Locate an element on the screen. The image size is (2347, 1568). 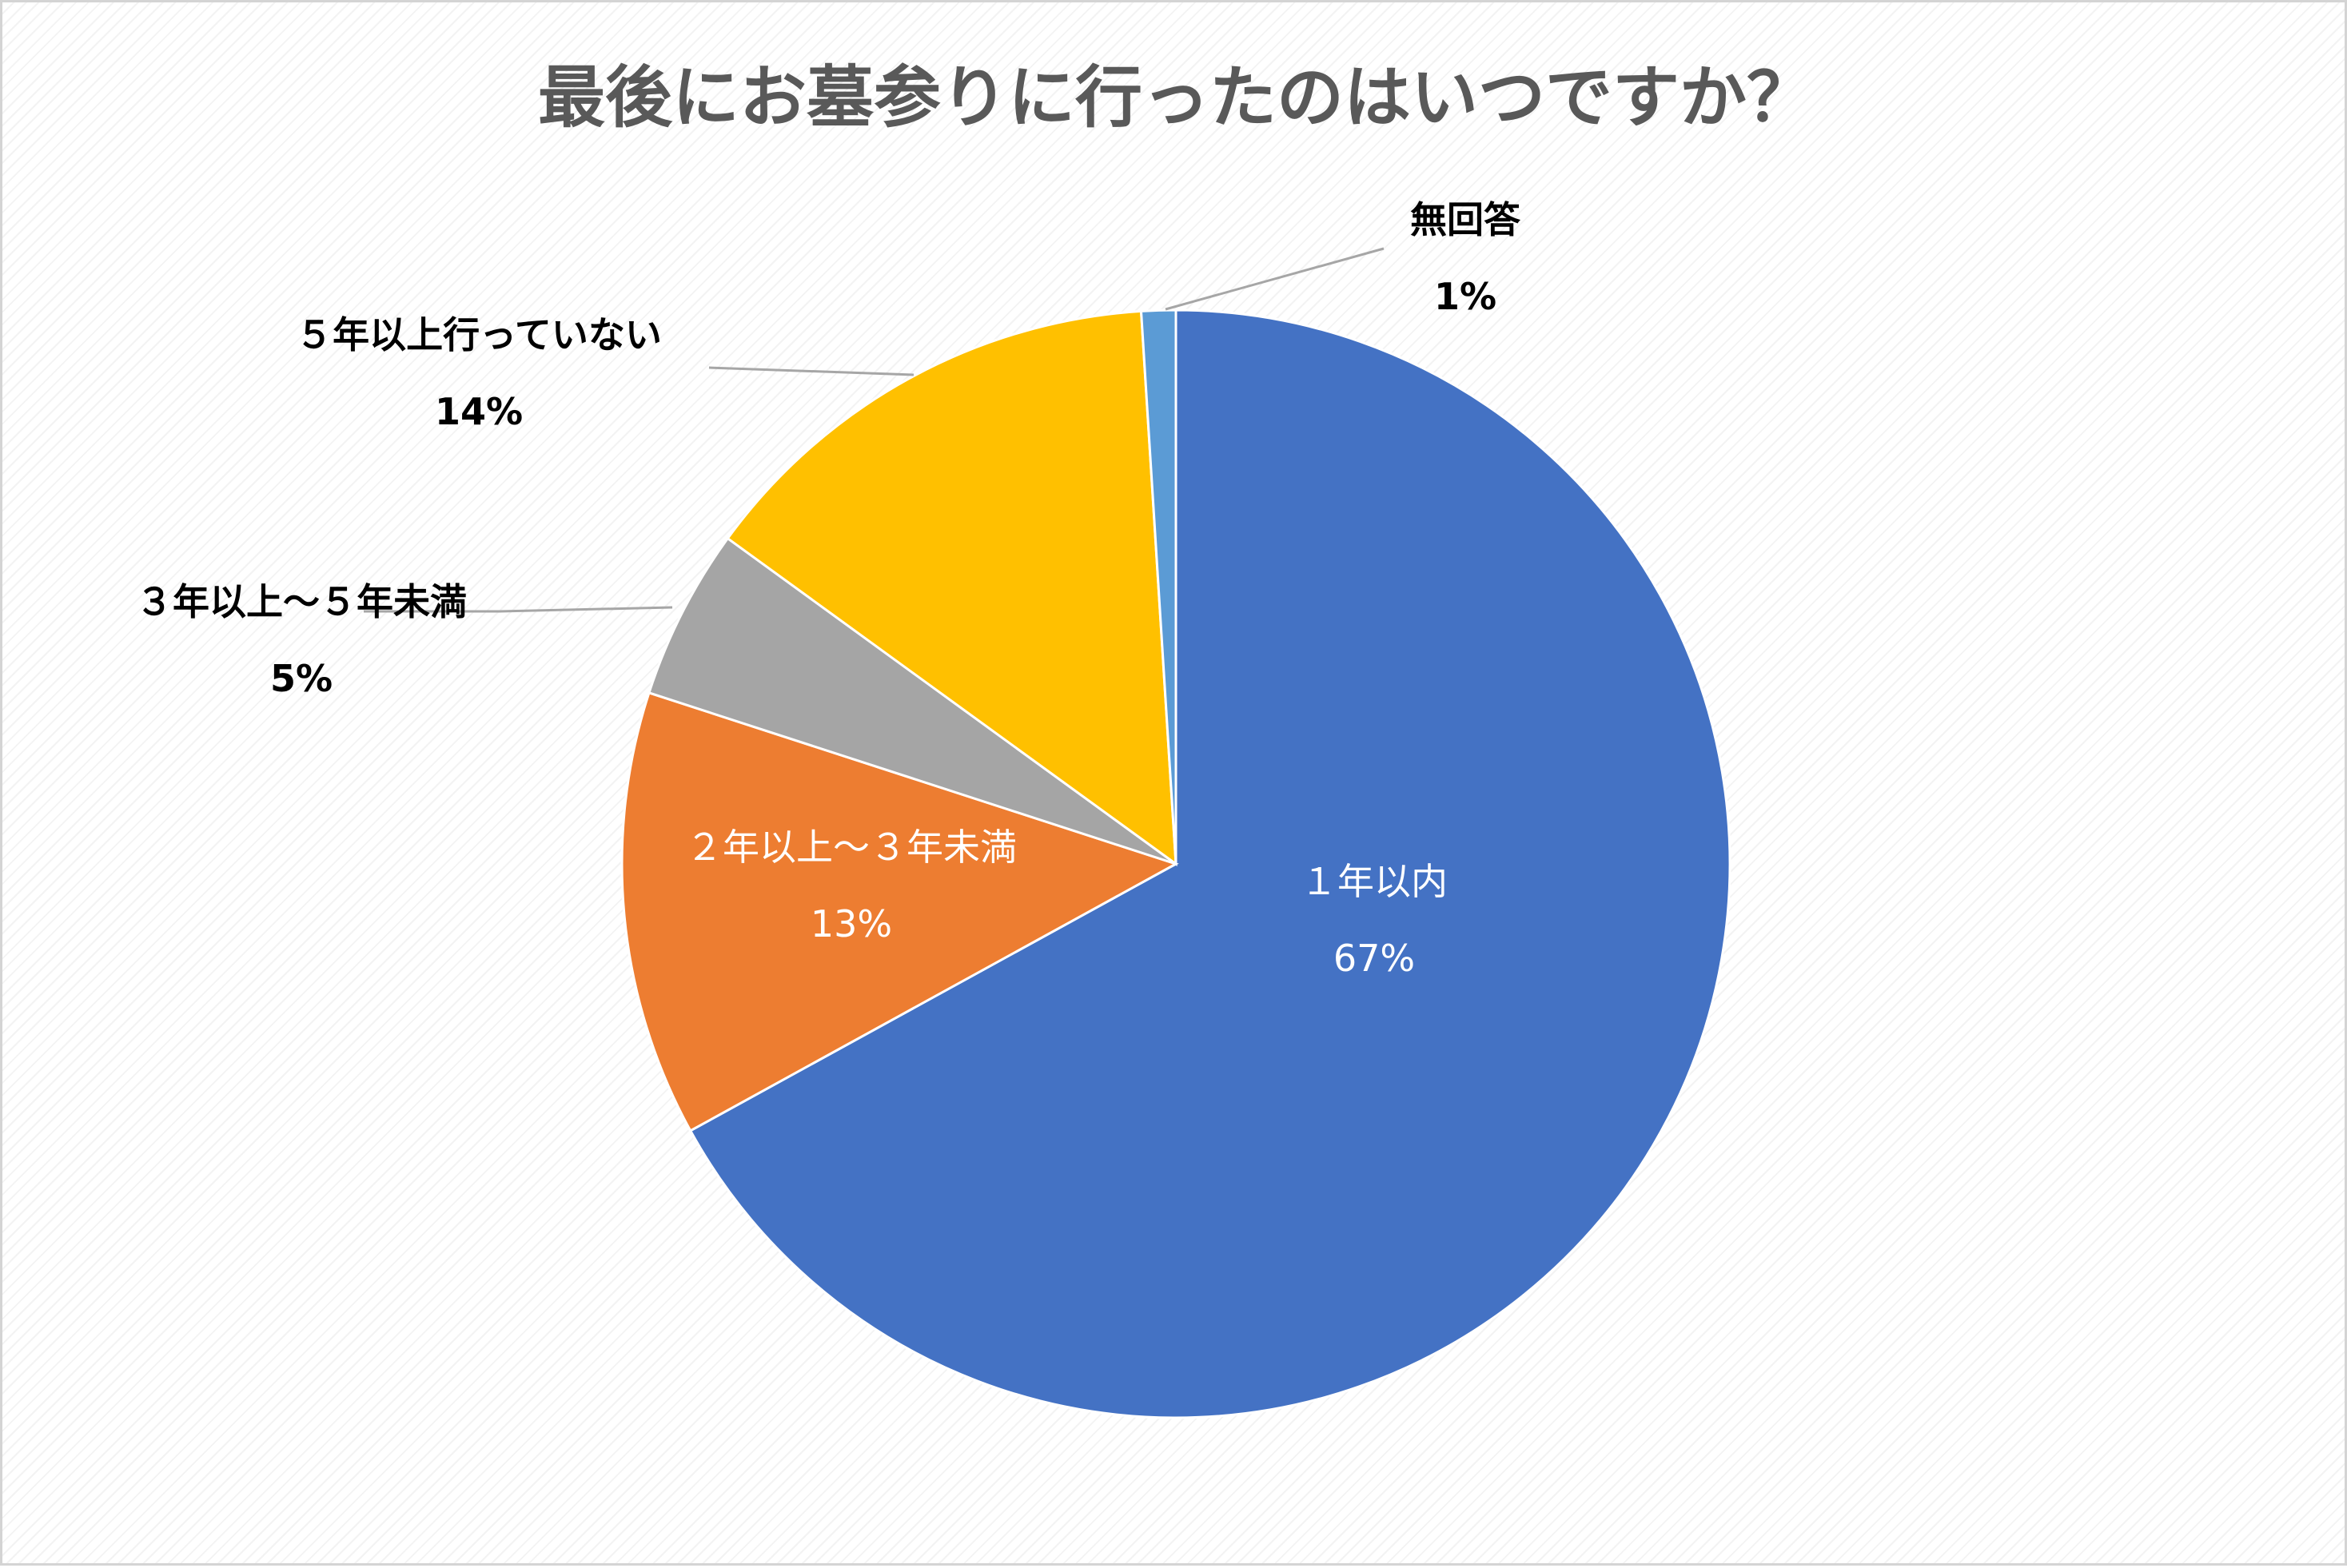
leader-lines is located at coordinates (874, 430).